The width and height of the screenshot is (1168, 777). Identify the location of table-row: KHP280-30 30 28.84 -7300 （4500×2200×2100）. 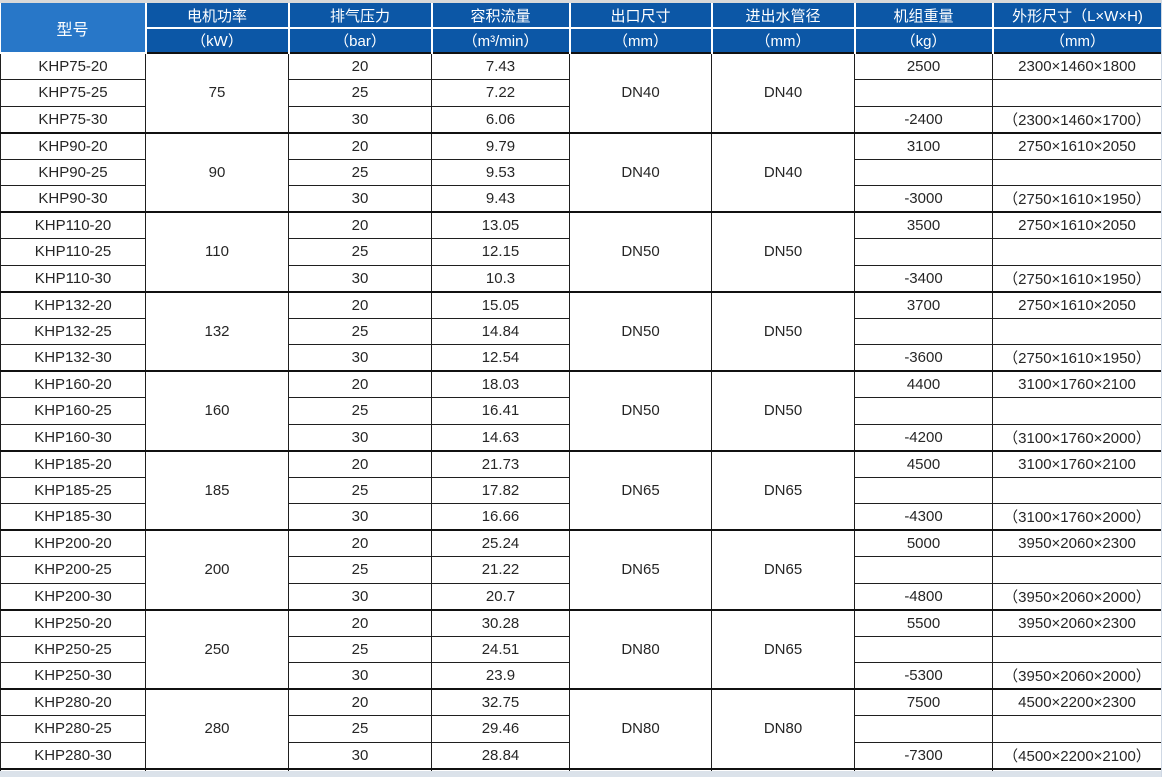
(581, 755).